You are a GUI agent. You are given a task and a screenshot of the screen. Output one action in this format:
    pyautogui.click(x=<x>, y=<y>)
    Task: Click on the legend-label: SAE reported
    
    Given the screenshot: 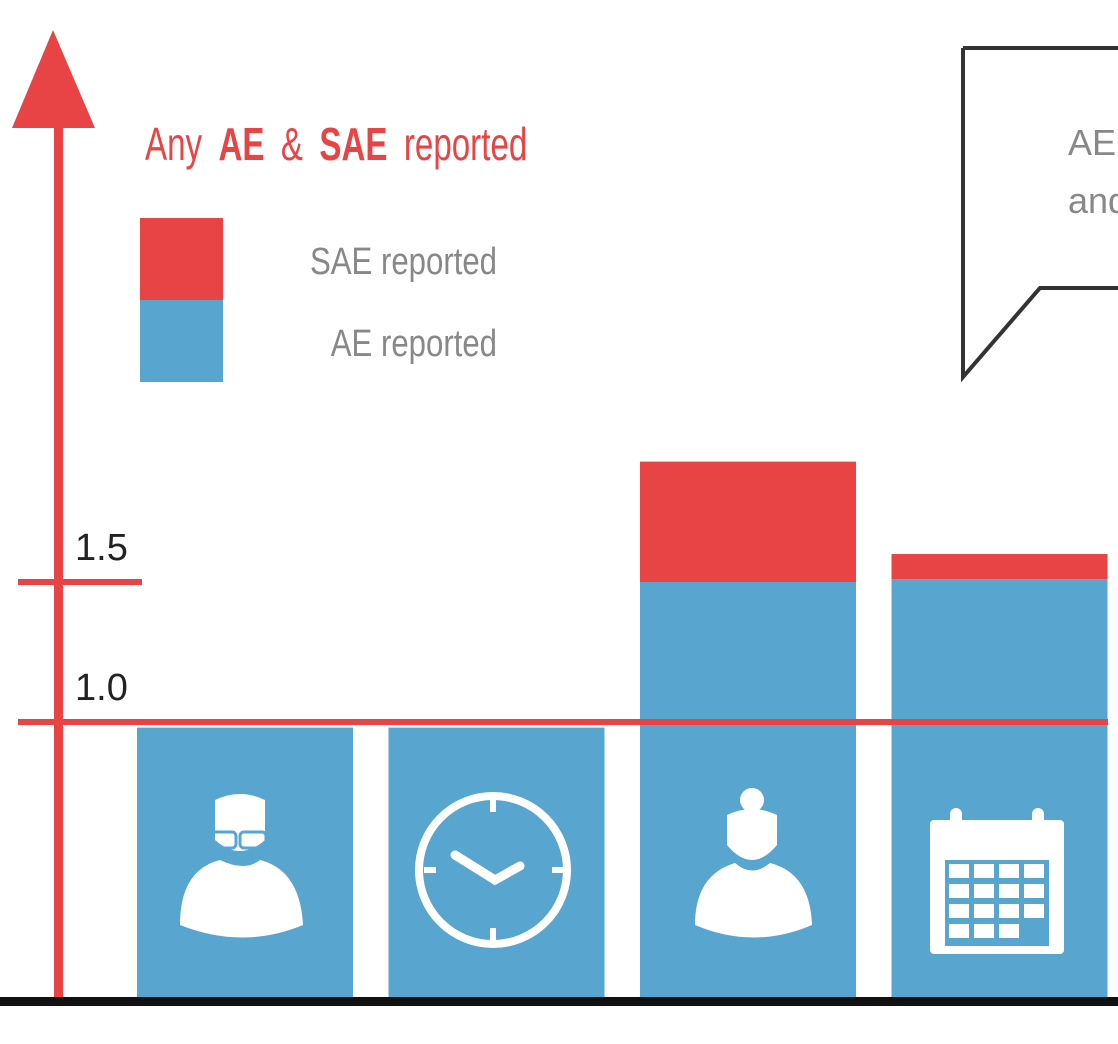 What is the action you would take?
    pyautogui.click(x=403, y=262)
    